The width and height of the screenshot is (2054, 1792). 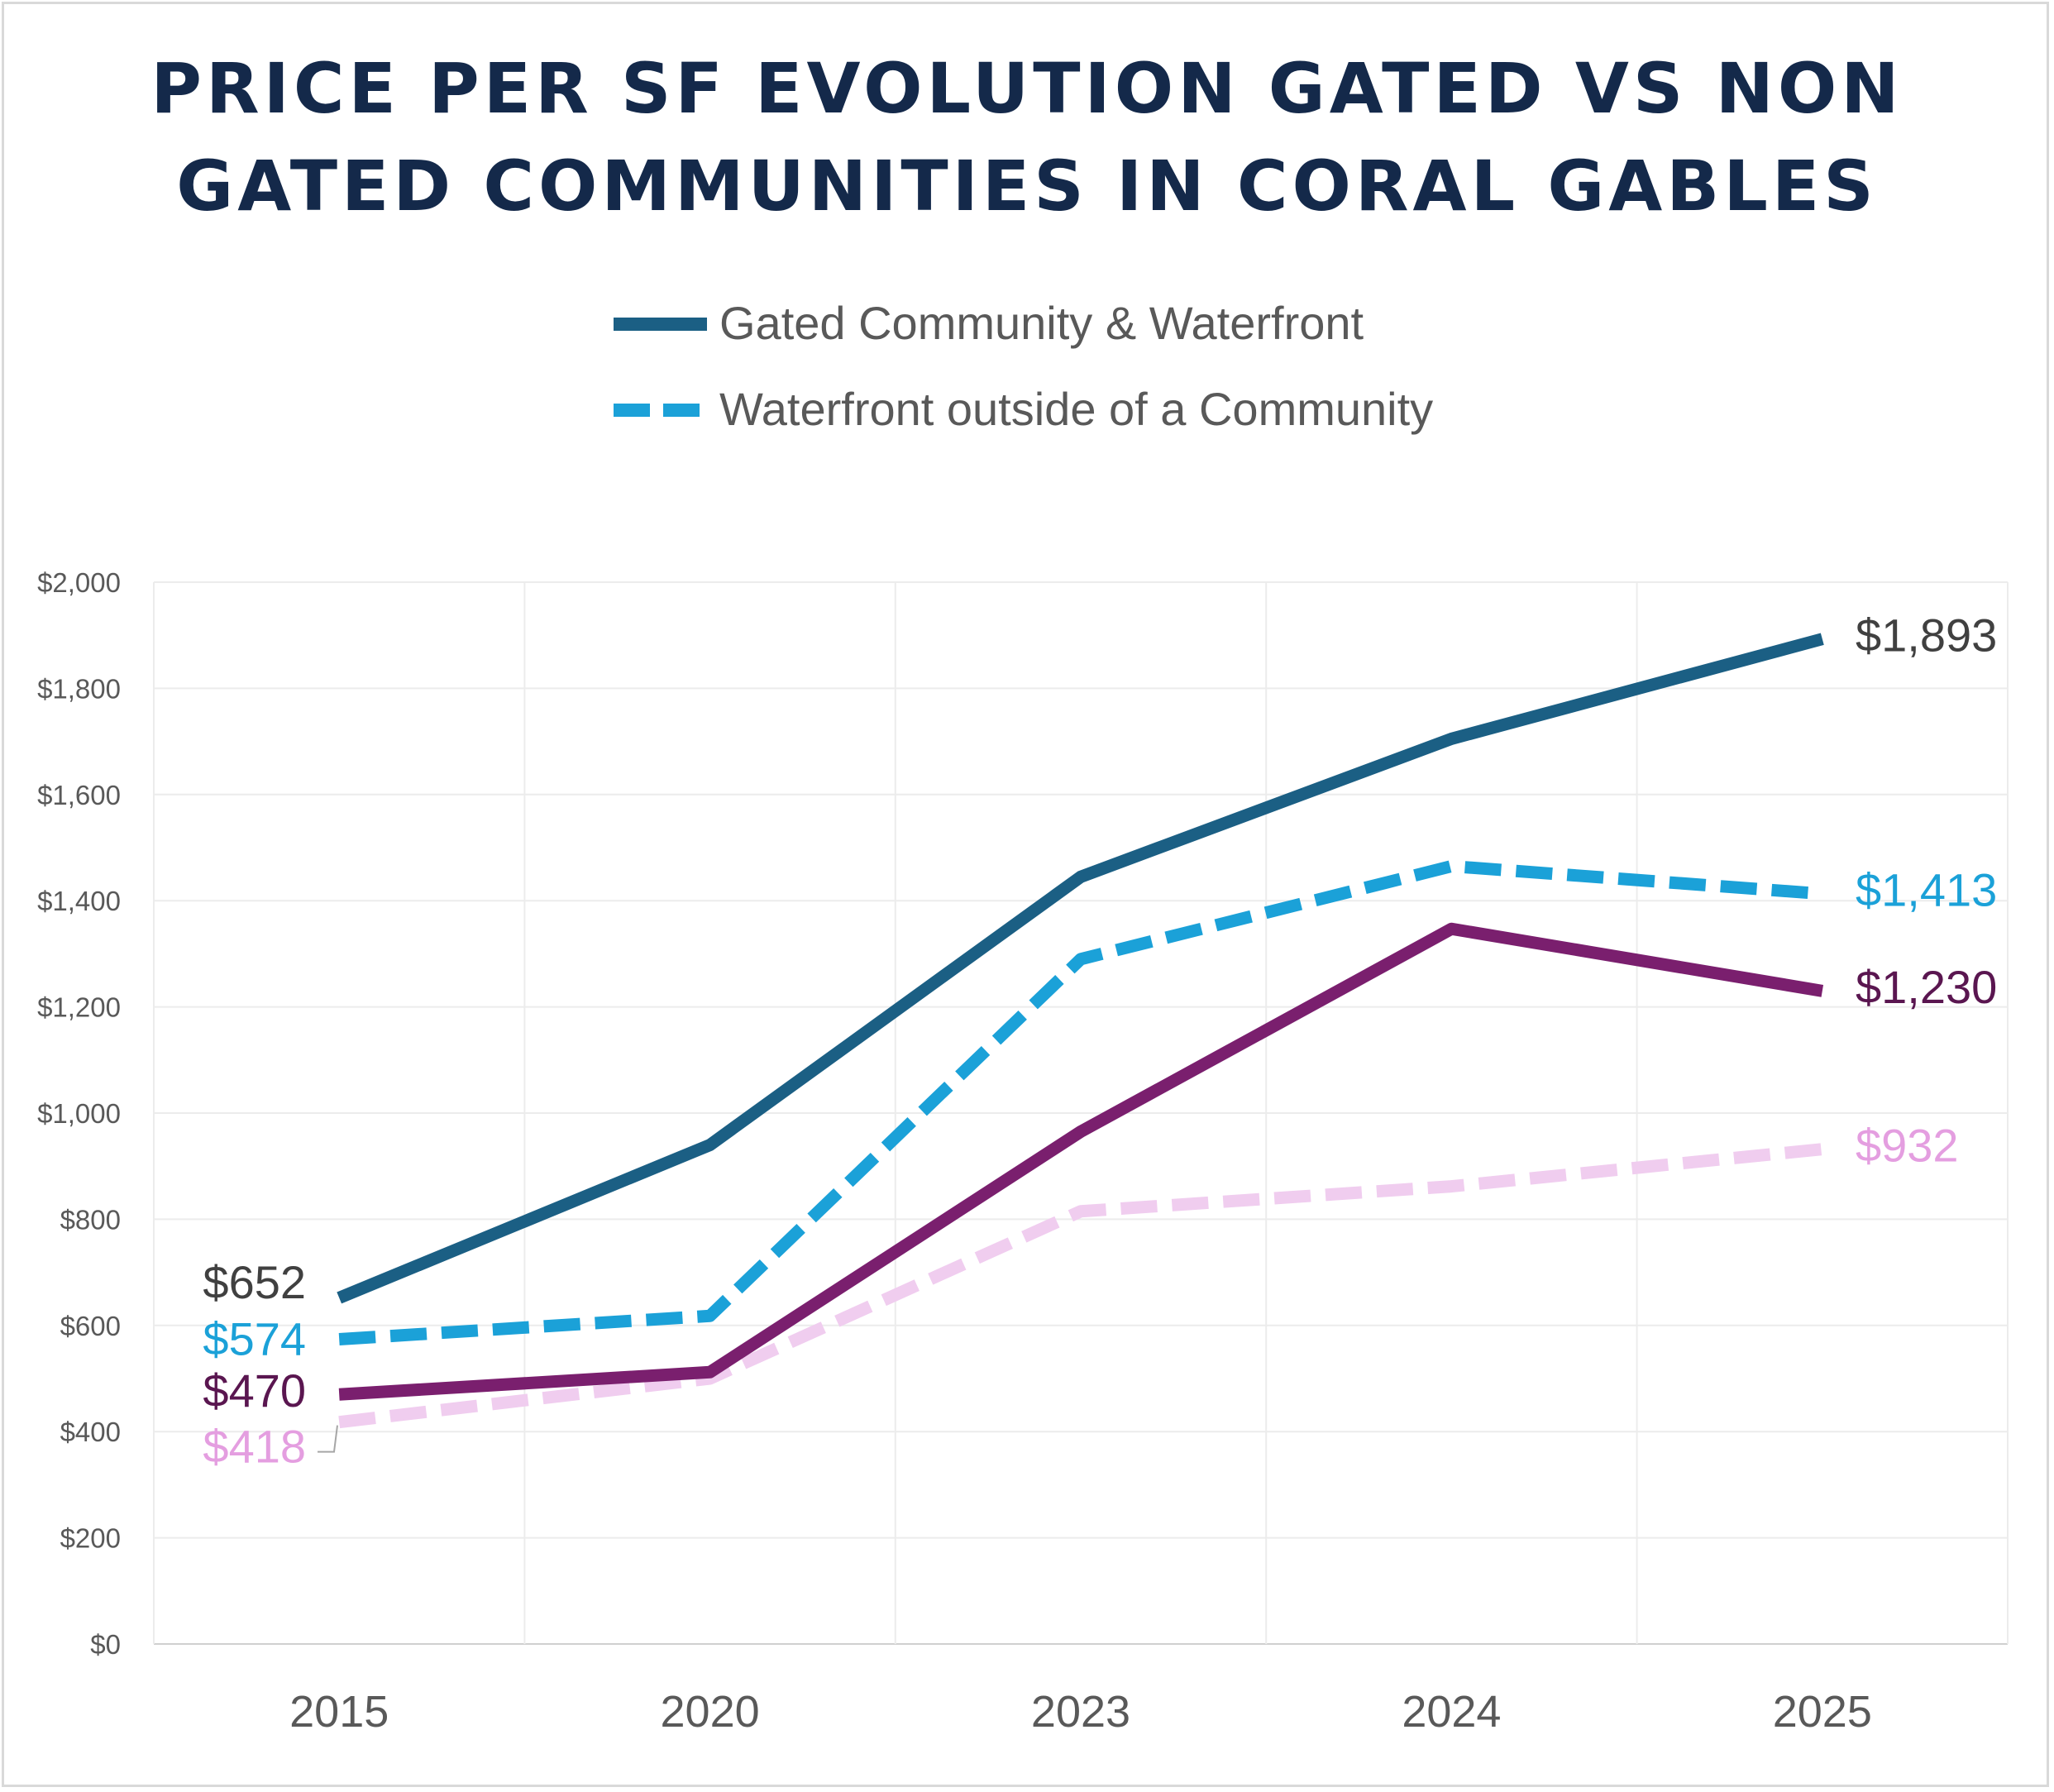 I want to click on data-label-first: $652, so click(x=255, y=1282).